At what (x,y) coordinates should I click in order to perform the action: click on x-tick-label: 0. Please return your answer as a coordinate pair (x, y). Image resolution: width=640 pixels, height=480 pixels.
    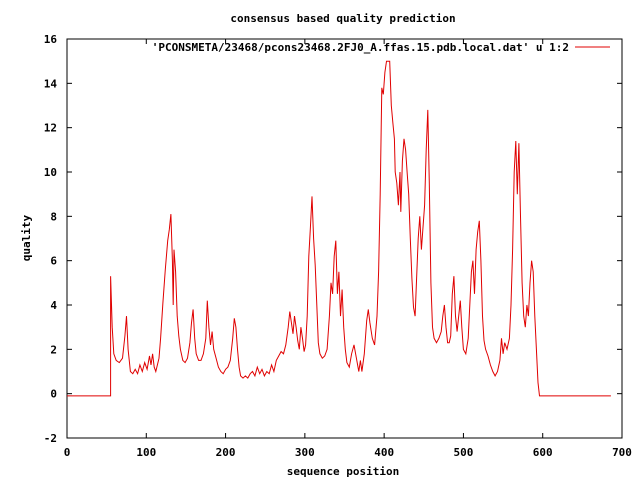
    Looking at the image, I should click on (67, 452).